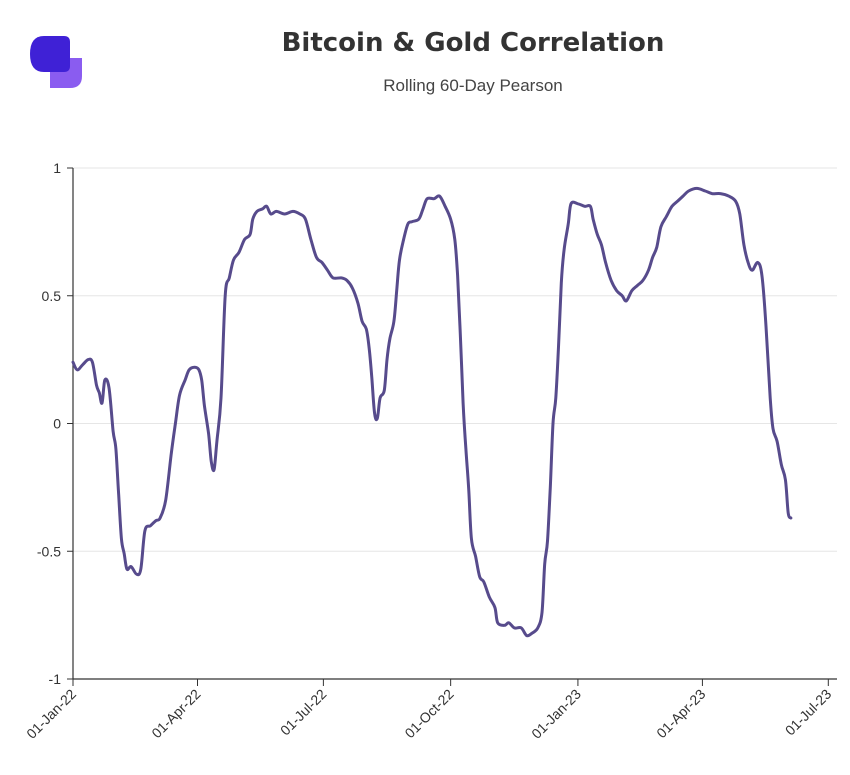 Image resolution: width=850 pixels, height=775 pixels. Describe the element at coordinates (556, 714) in the screenshot. I see `x-tick-label: 01-Jan-23` at that location.